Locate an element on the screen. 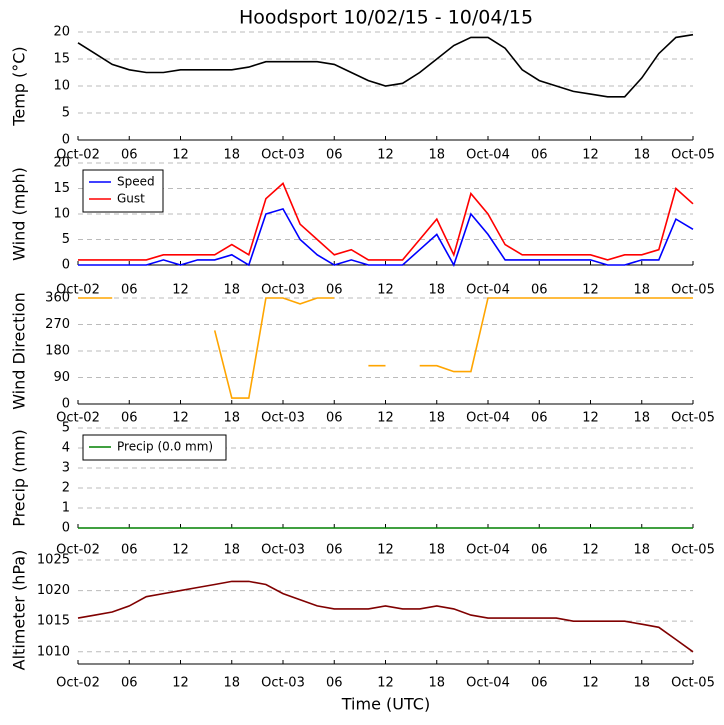  figure-title: Hoodsport 10/02/15 - 10/04/15 is located at coordinates (386, 18).